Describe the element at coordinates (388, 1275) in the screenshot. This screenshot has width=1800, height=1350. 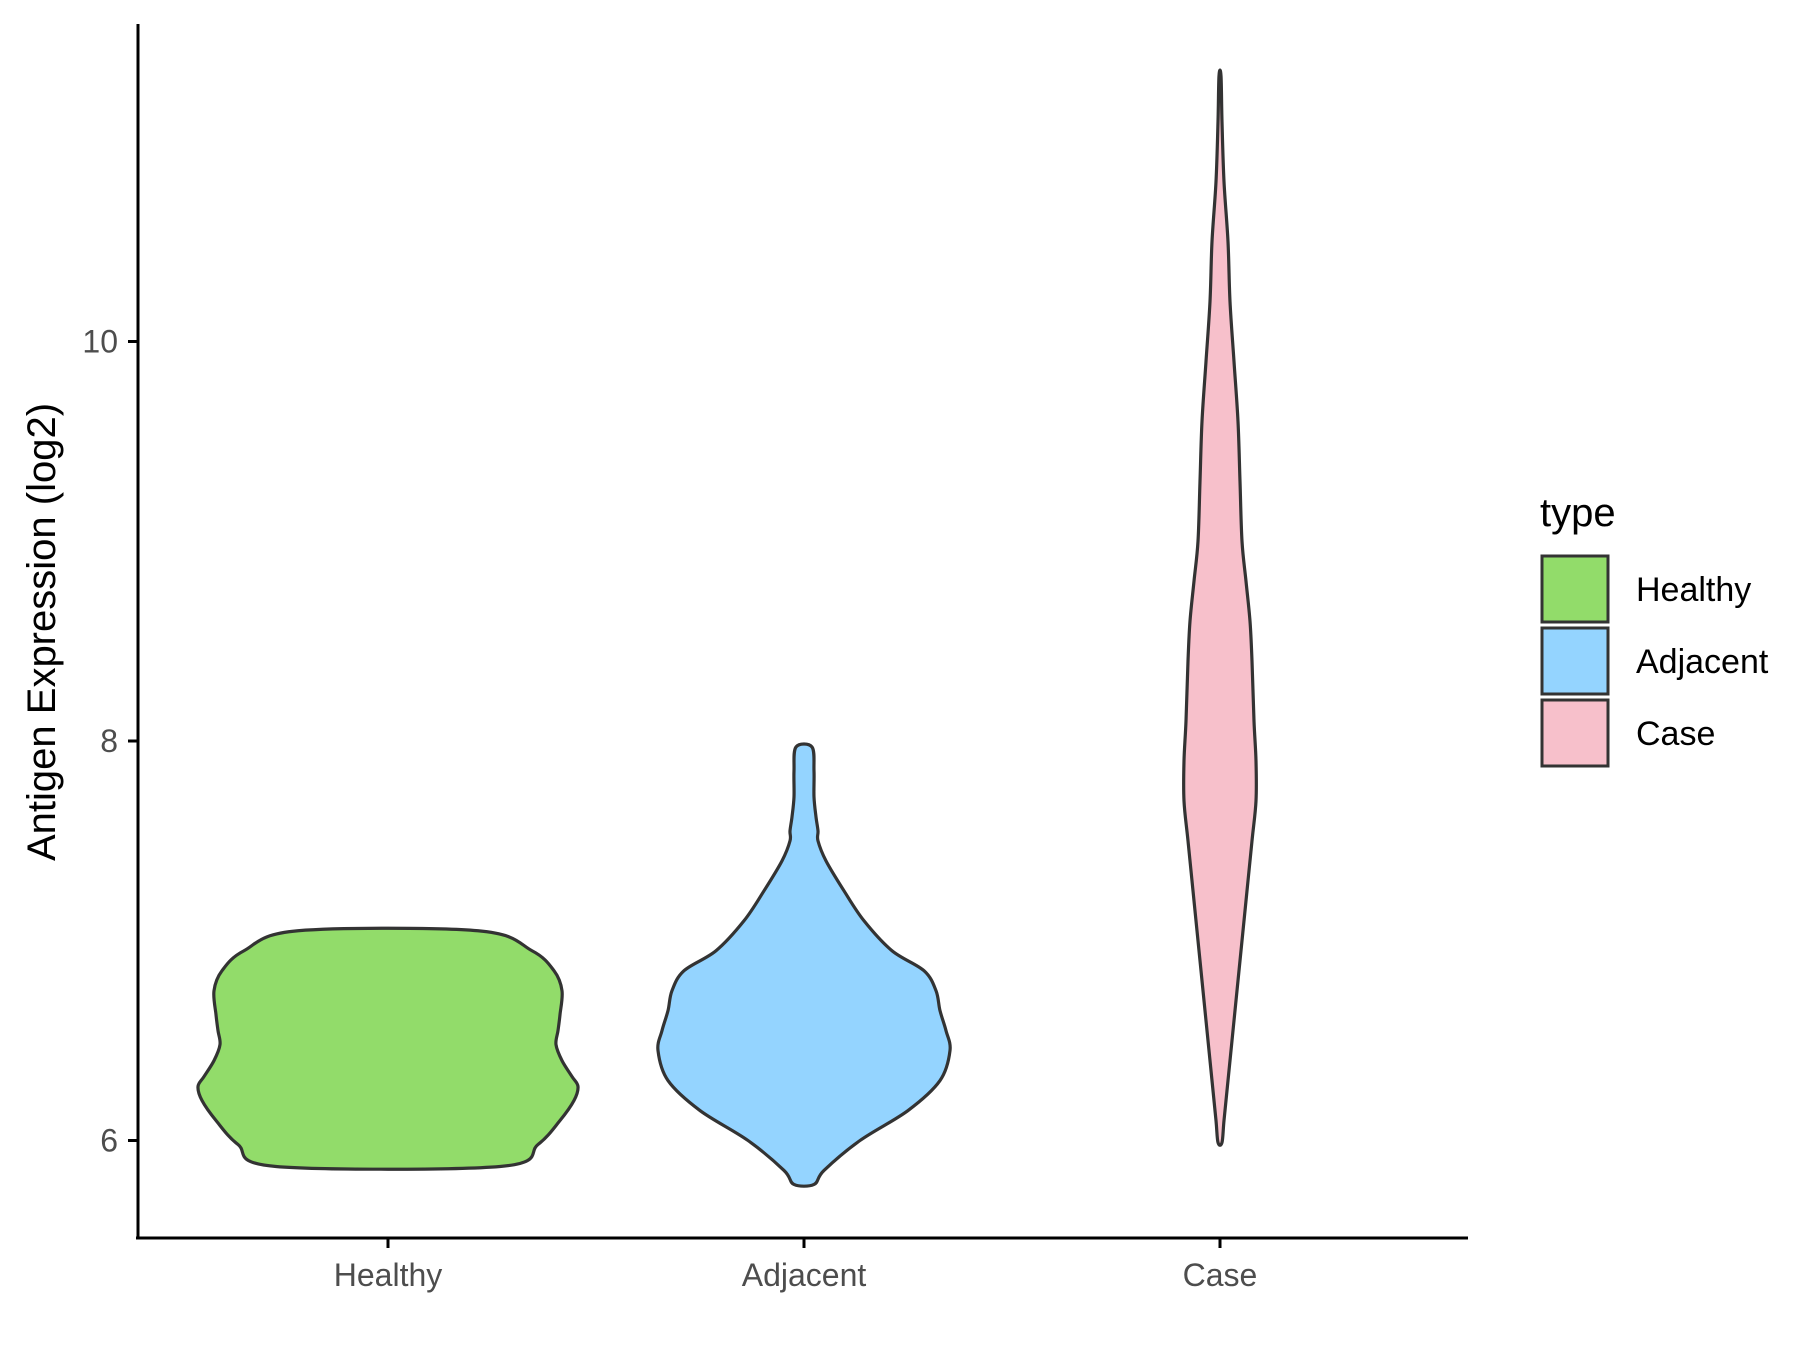
I see `x-tick-label-healthy: Healthy` at that location.